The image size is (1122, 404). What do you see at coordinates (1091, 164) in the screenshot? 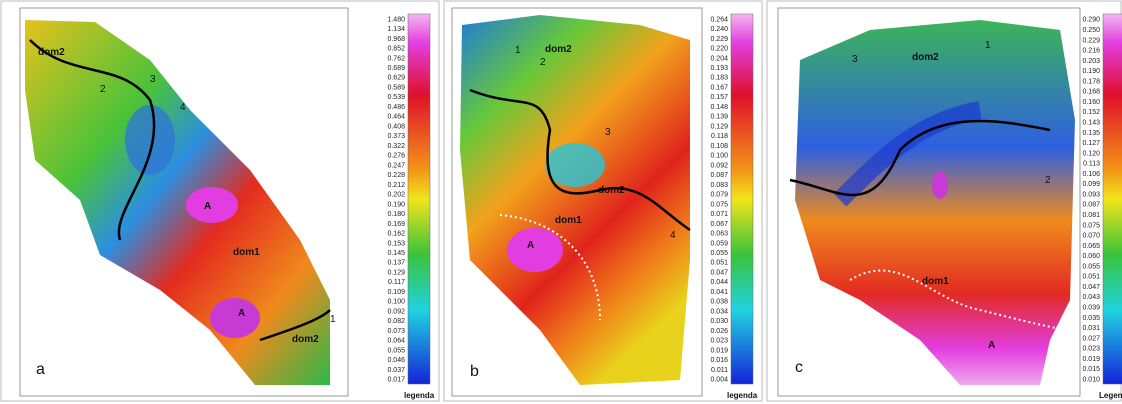
I see `legend-label: 0.113` at bounding box center [1091, 164].